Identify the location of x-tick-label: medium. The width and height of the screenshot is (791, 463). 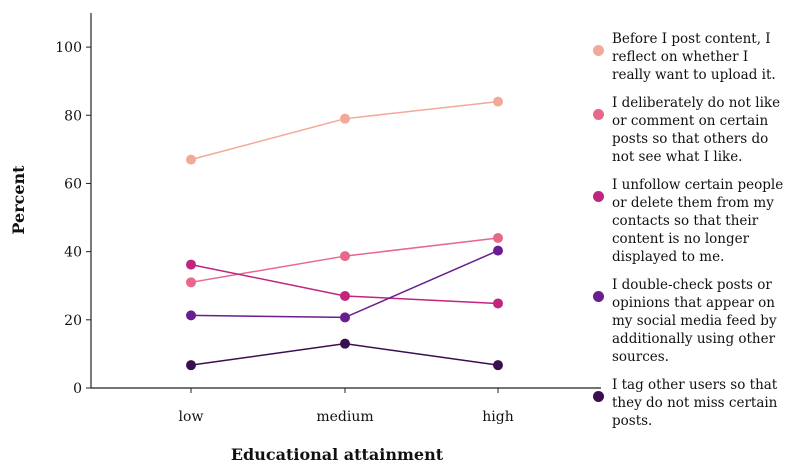
(344, 417).